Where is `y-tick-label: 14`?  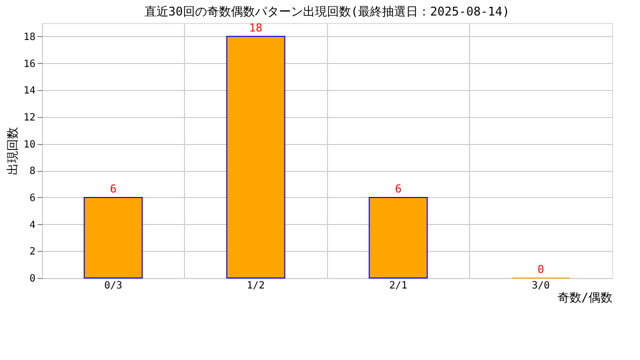 y-tick-label: 14 is located at coordinates (29, 91).